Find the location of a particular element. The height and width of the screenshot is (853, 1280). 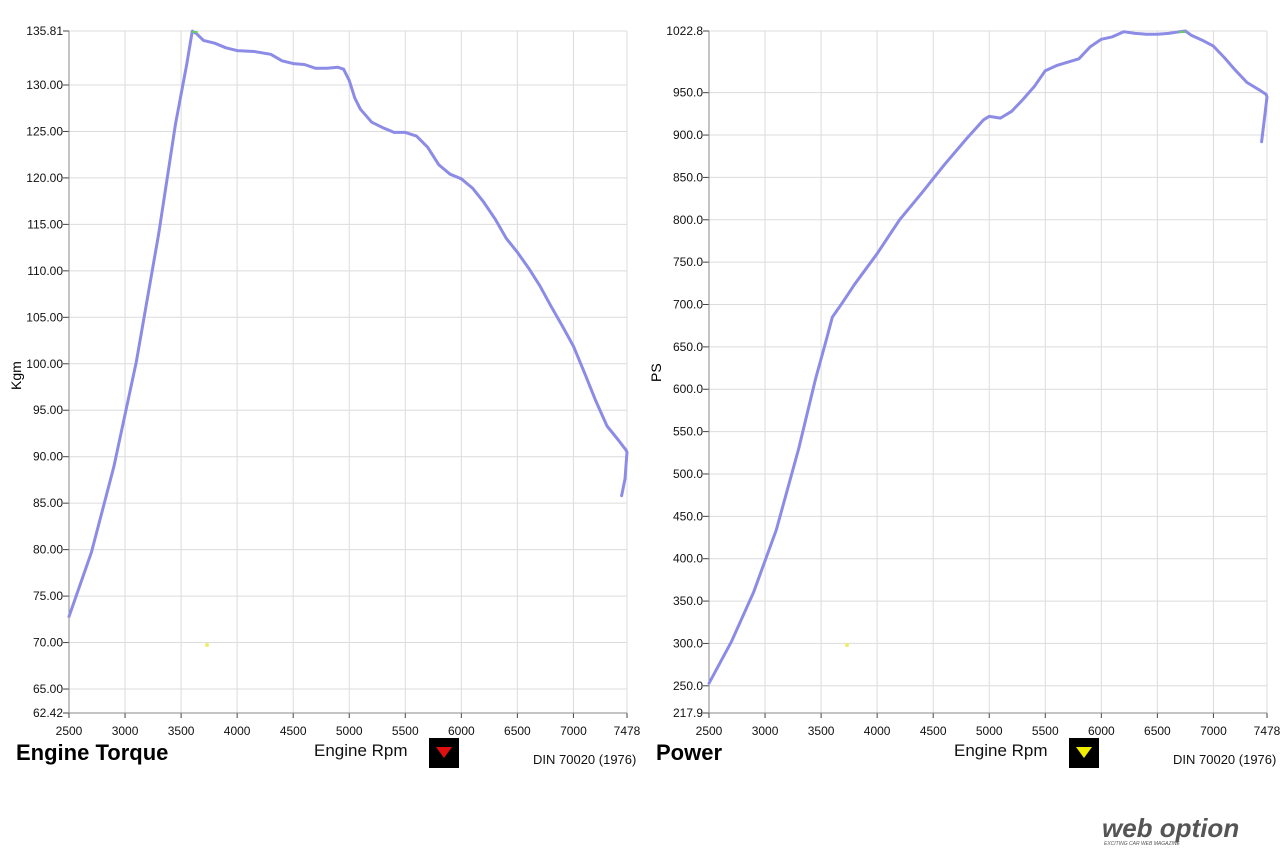

y-tick-label: 1022.8 is located at coordinates (684, 31).